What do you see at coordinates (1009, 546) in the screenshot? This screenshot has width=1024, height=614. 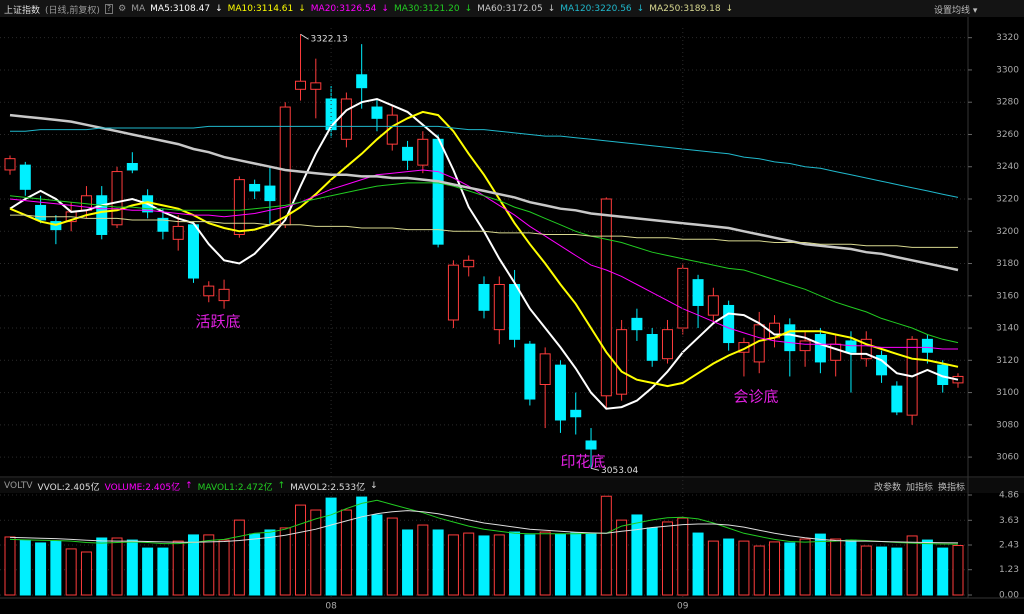 I see `y-tick-label: 2.43` at bounding box center [1009, 546].